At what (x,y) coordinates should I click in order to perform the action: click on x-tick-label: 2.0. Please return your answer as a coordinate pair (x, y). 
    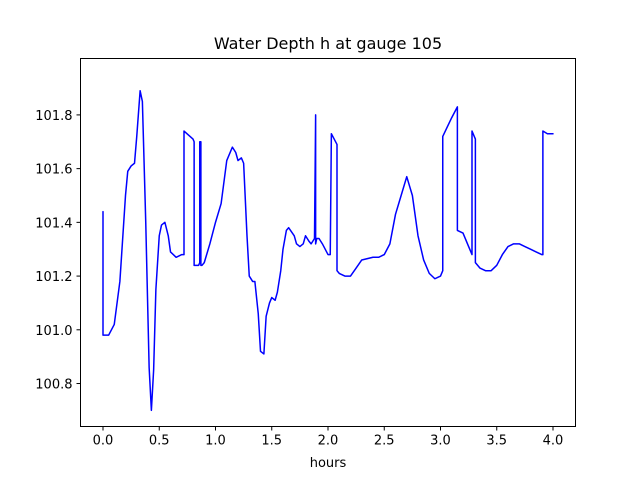
    Looking at the image, I should click on (328, 441).